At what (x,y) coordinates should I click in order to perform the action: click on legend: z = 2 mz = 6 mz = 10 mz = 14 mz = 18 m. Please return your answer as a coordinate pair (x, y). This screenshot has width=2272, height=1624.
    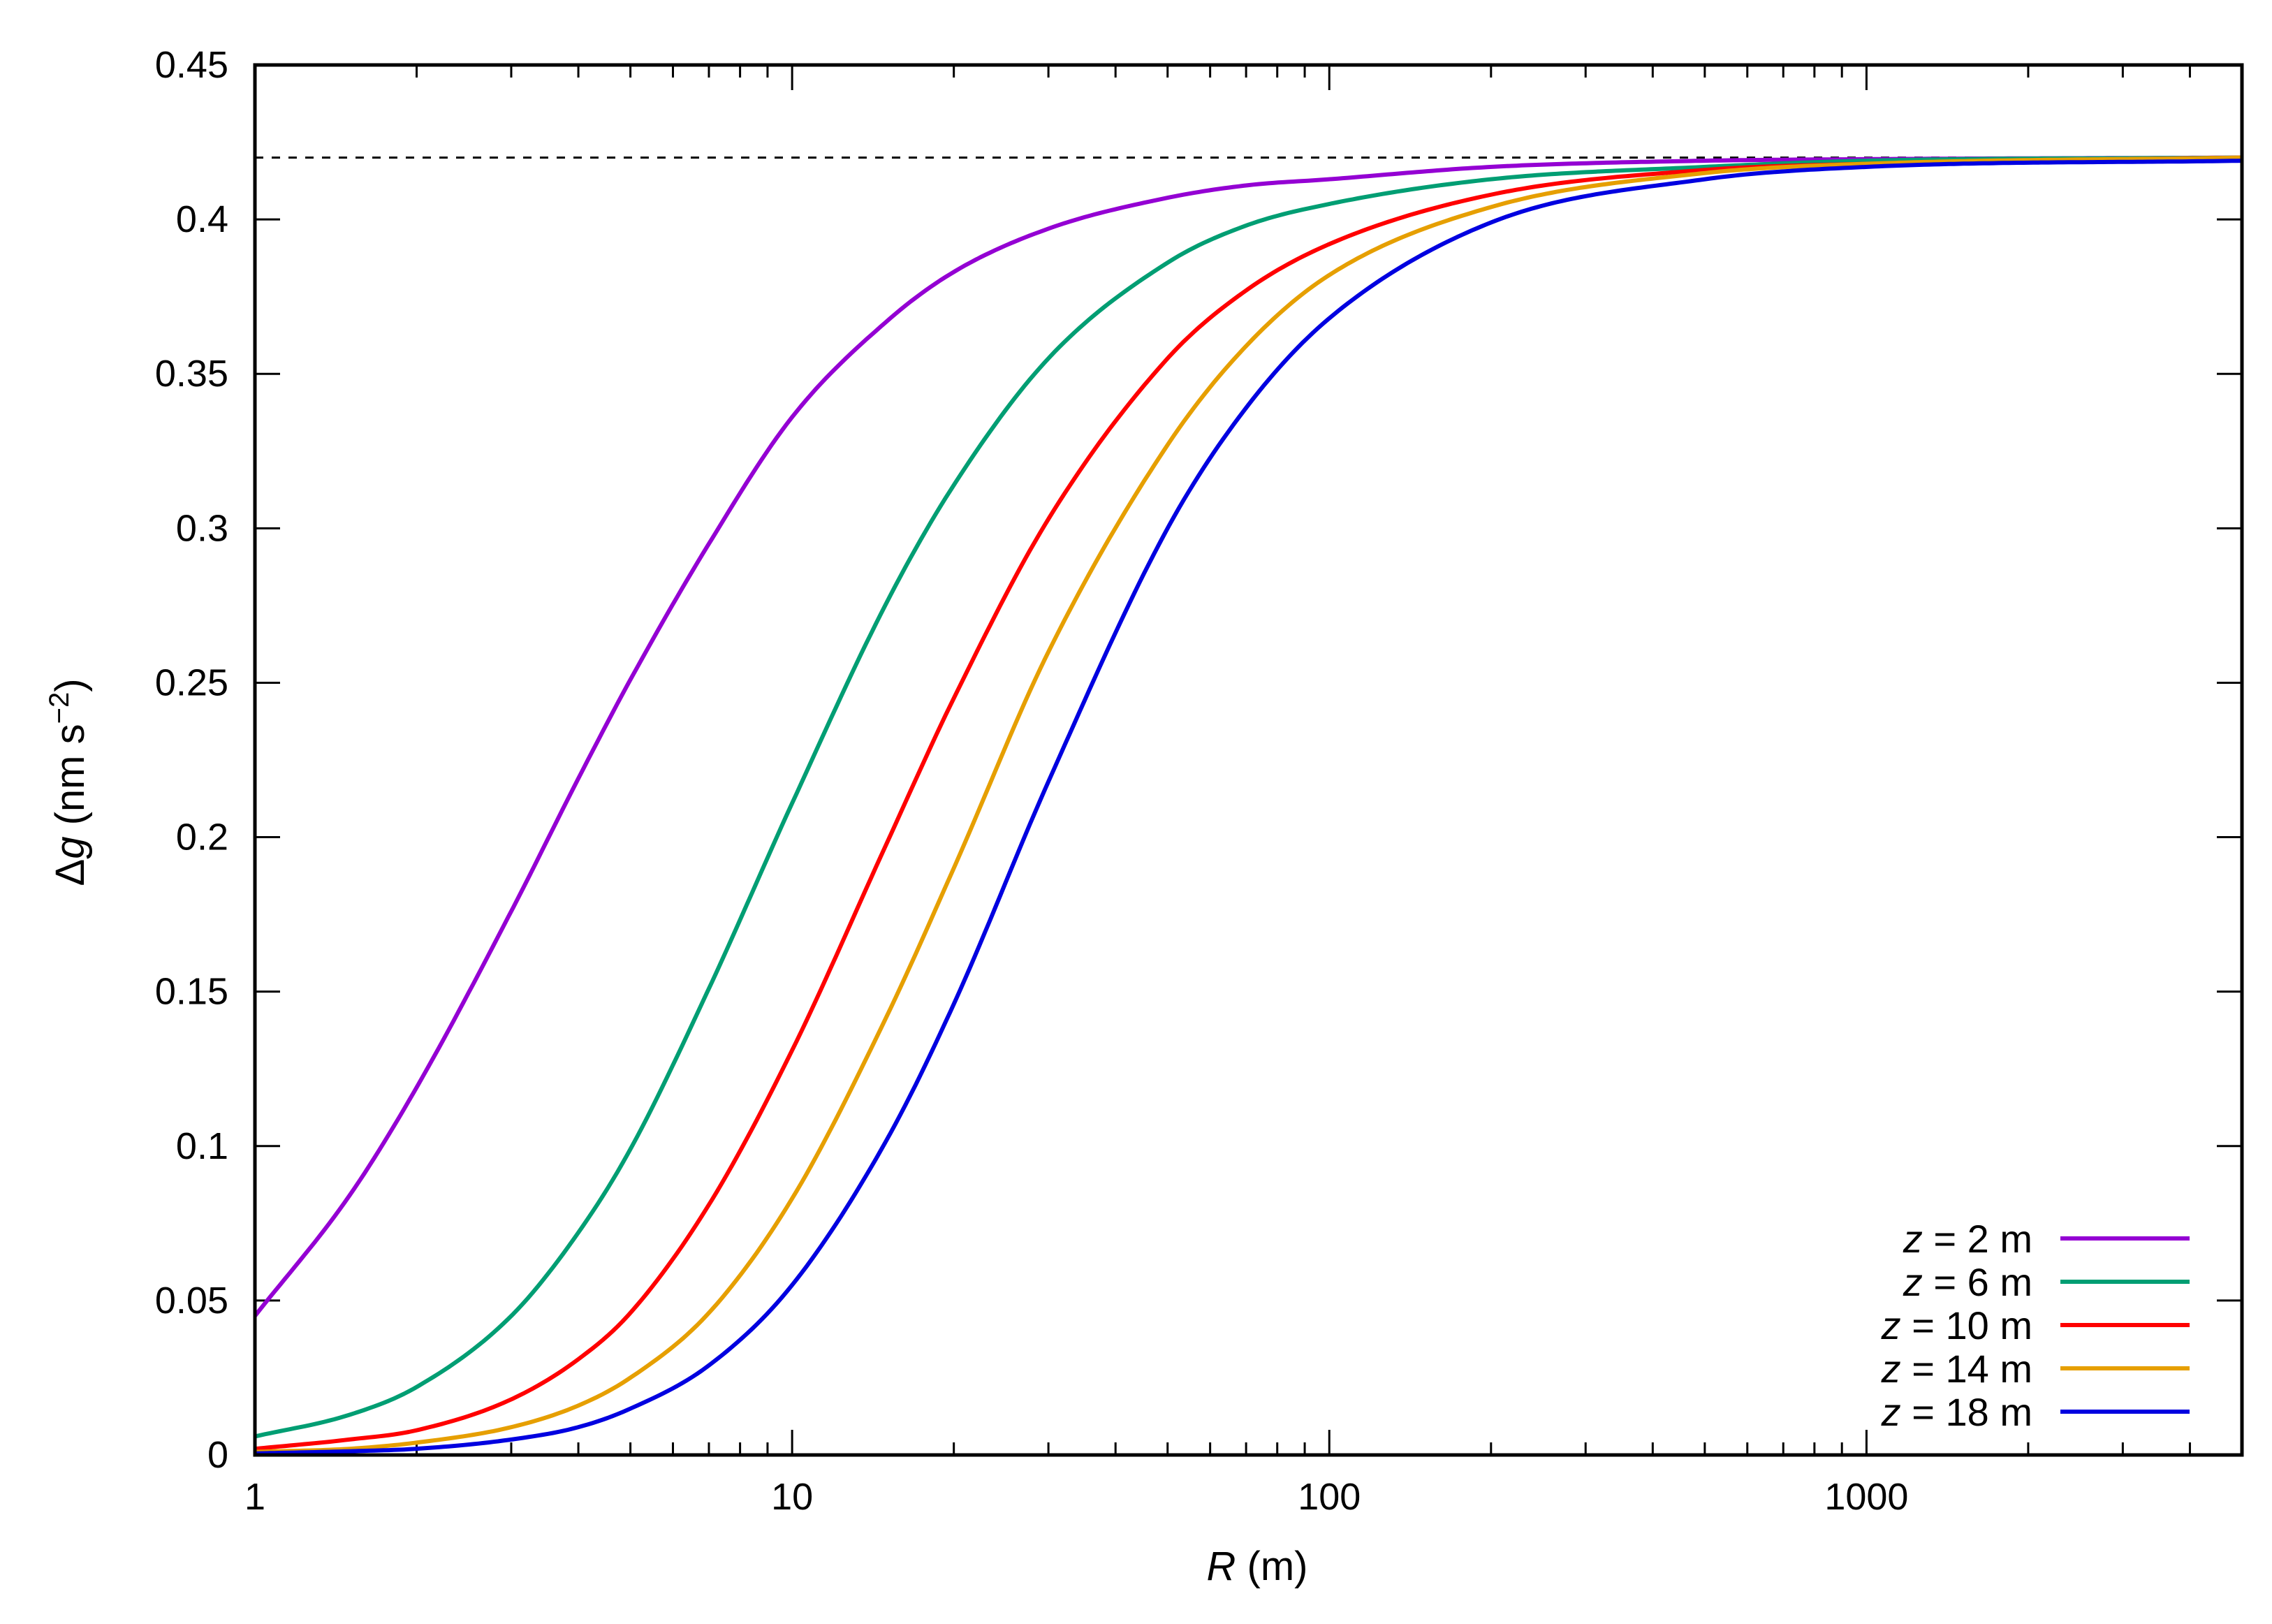
    Looking at the image, I should click on (2036, 1325).